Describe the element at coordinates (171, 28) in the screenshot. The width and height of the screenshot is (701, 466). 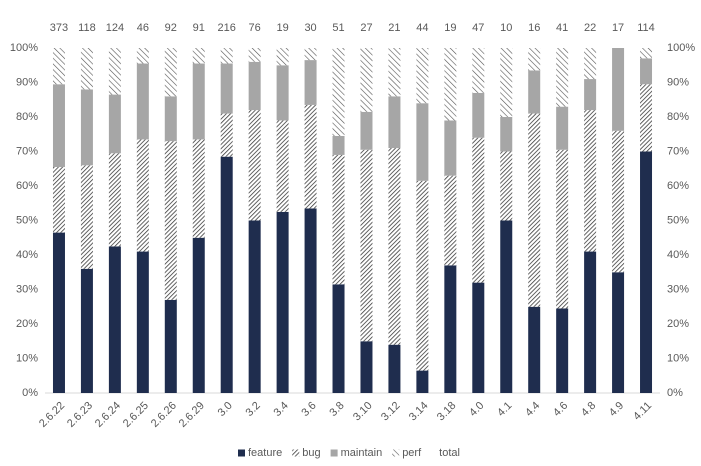
I see `total-label: 92` at that location.